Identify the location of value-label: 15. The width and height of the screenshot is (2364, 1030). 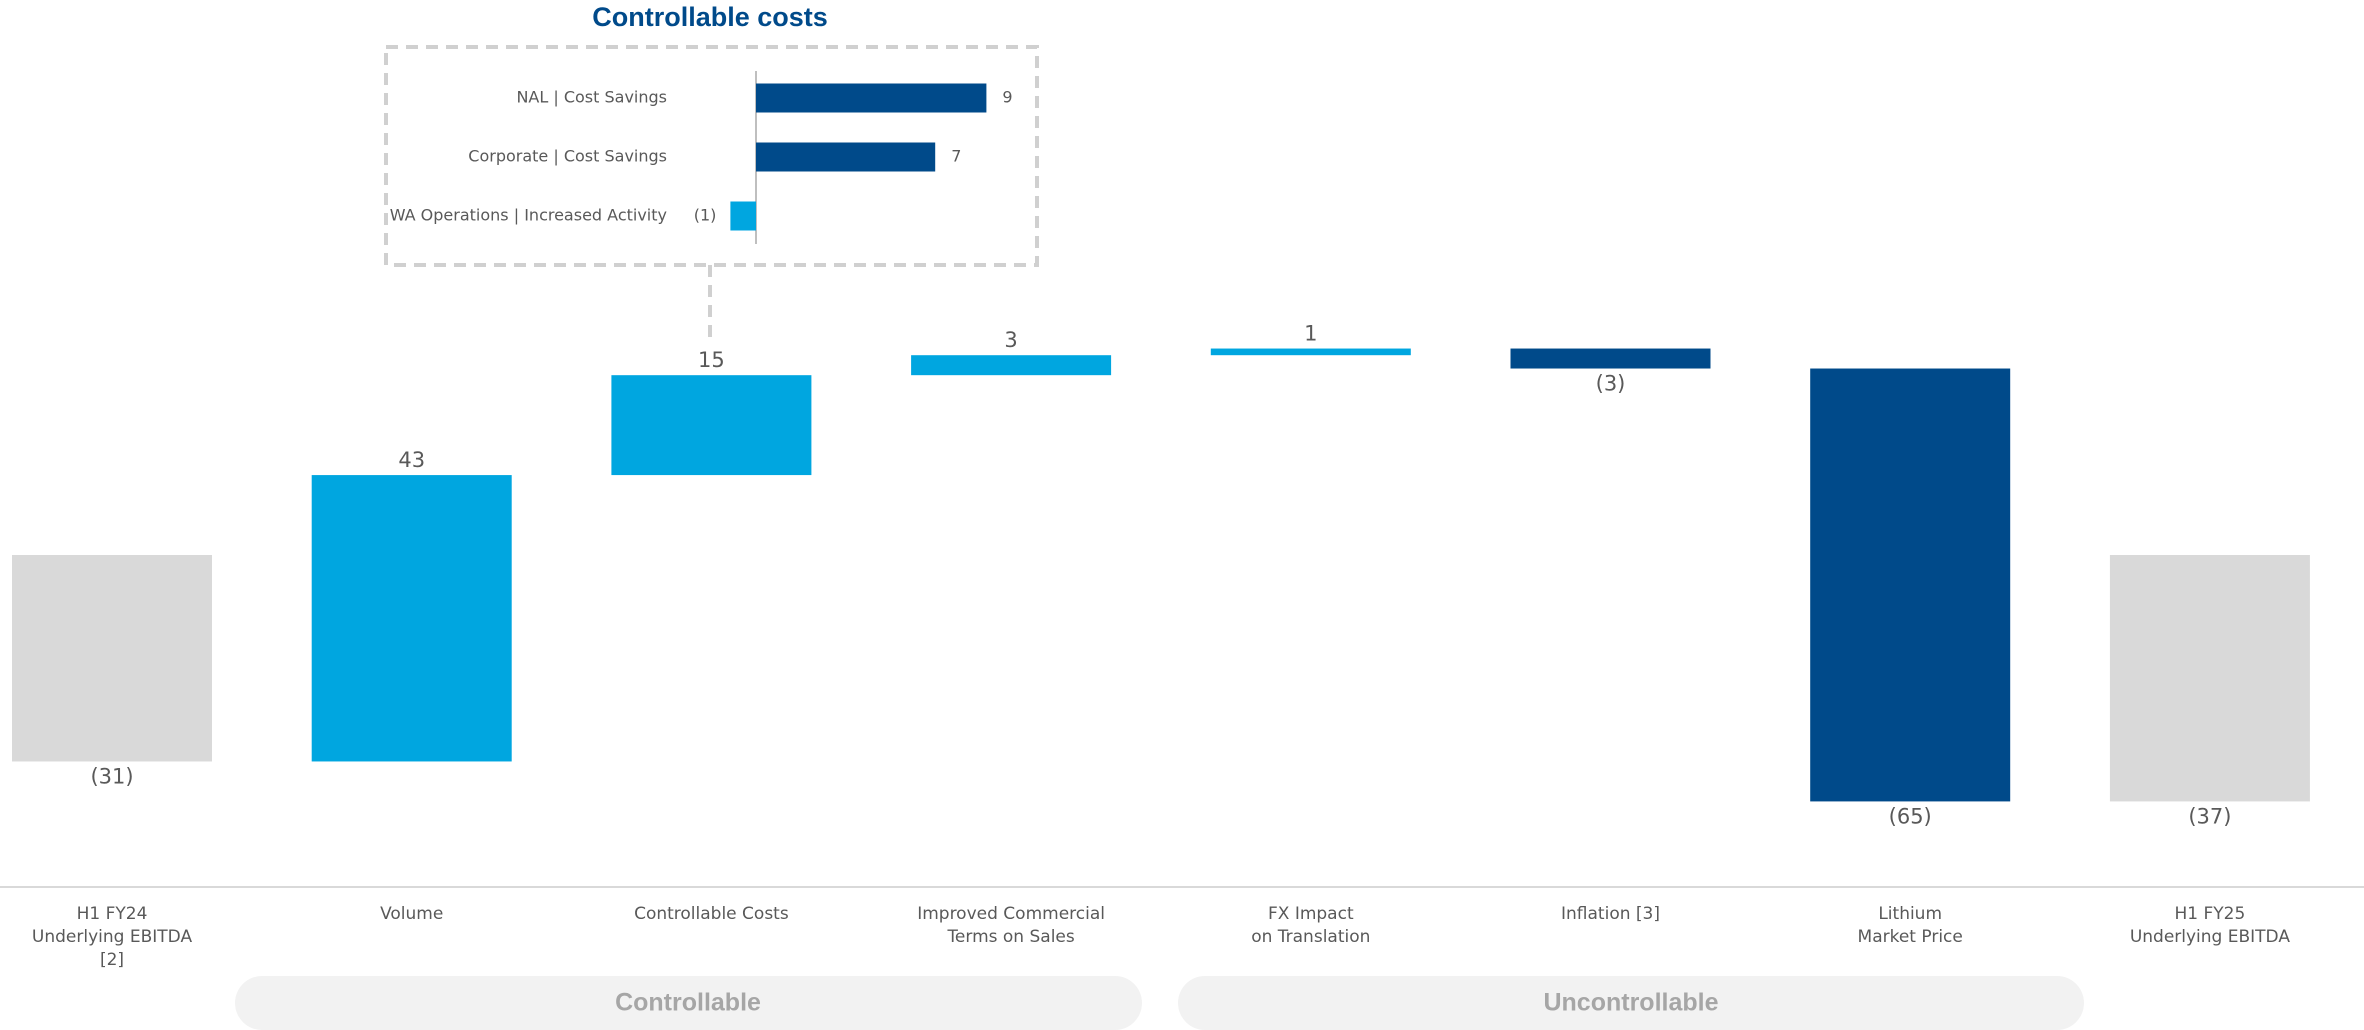
(711, 360).